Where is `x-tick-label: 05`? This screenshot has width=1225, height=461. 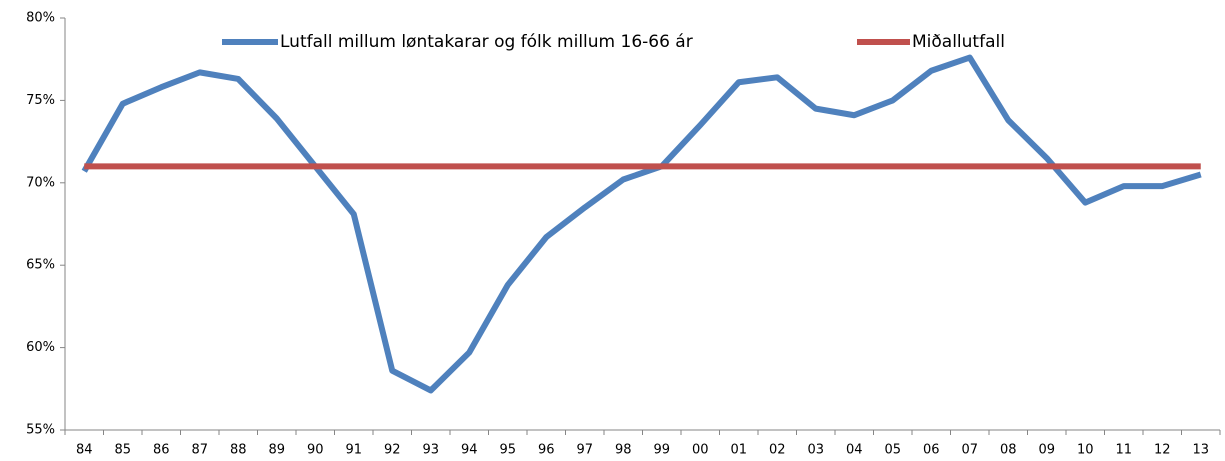
x-tick-label: 05 is located at coordinates (892, 450).